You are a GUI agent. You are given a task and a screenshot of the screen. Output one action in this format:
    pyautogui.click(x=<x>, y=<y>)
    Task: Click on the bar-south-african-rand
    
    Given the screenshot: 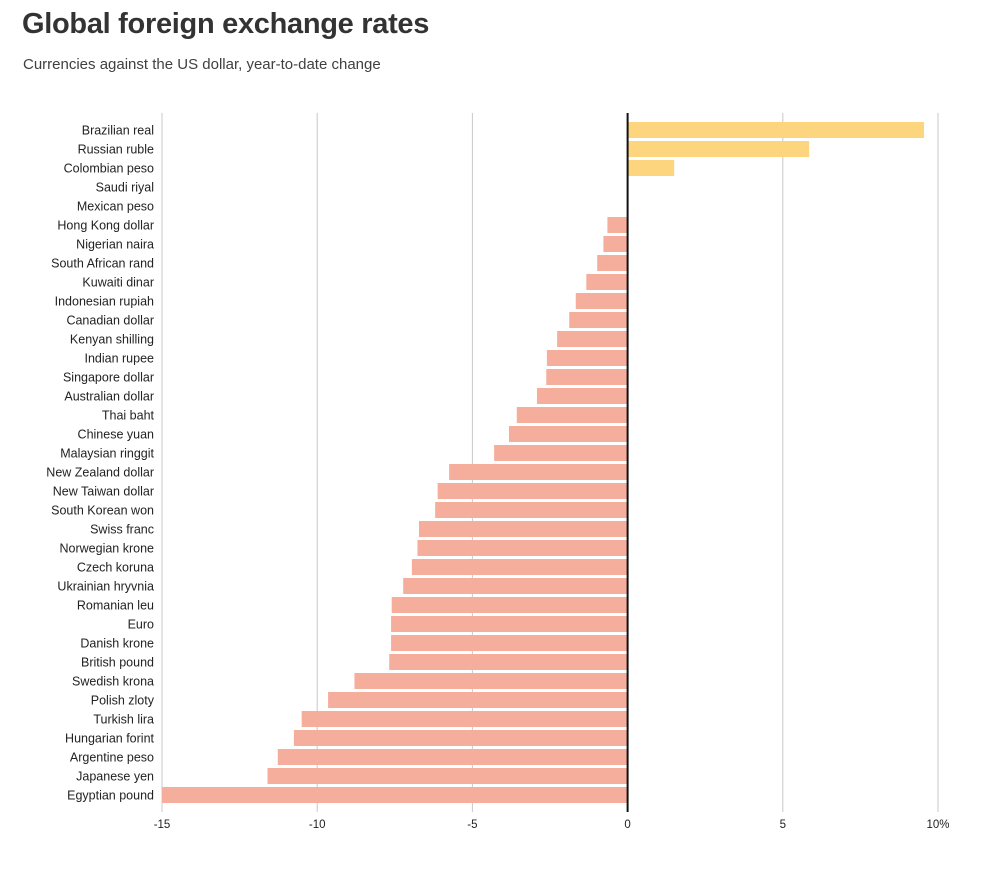 What is the action you would take?
    pyautogui.click(x=612, y=263)
    